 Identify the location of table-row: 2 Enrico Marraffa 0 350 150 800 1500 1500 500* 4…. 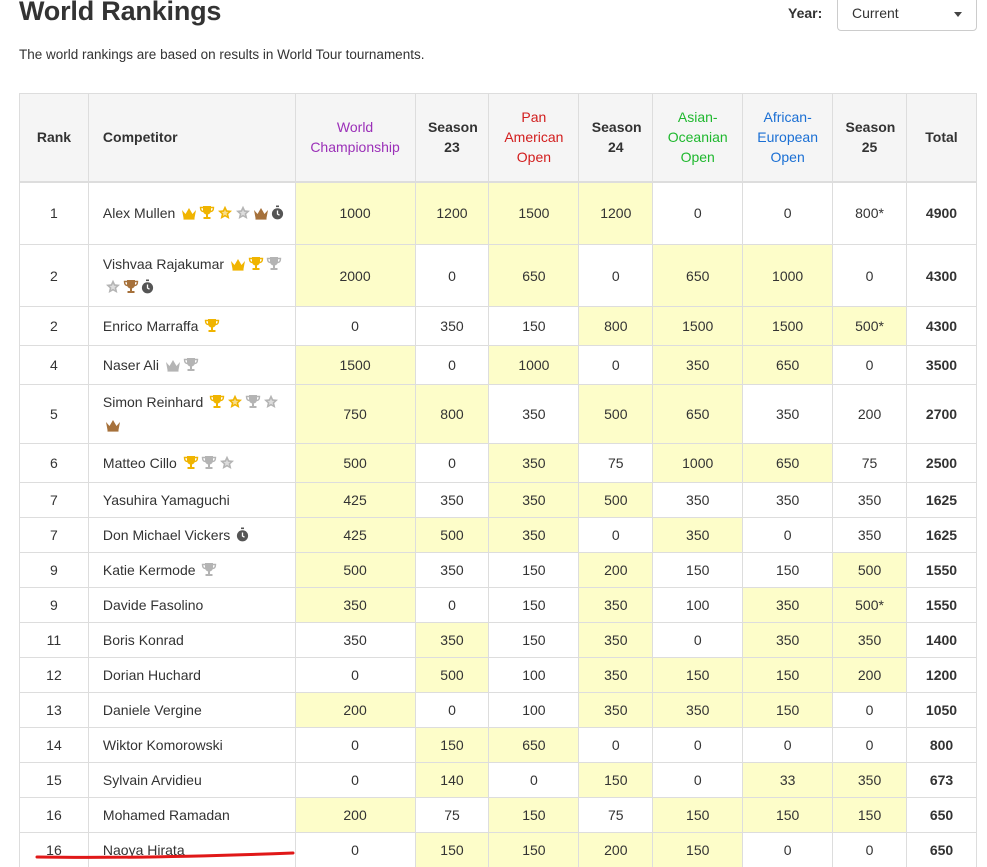
(498, 326).